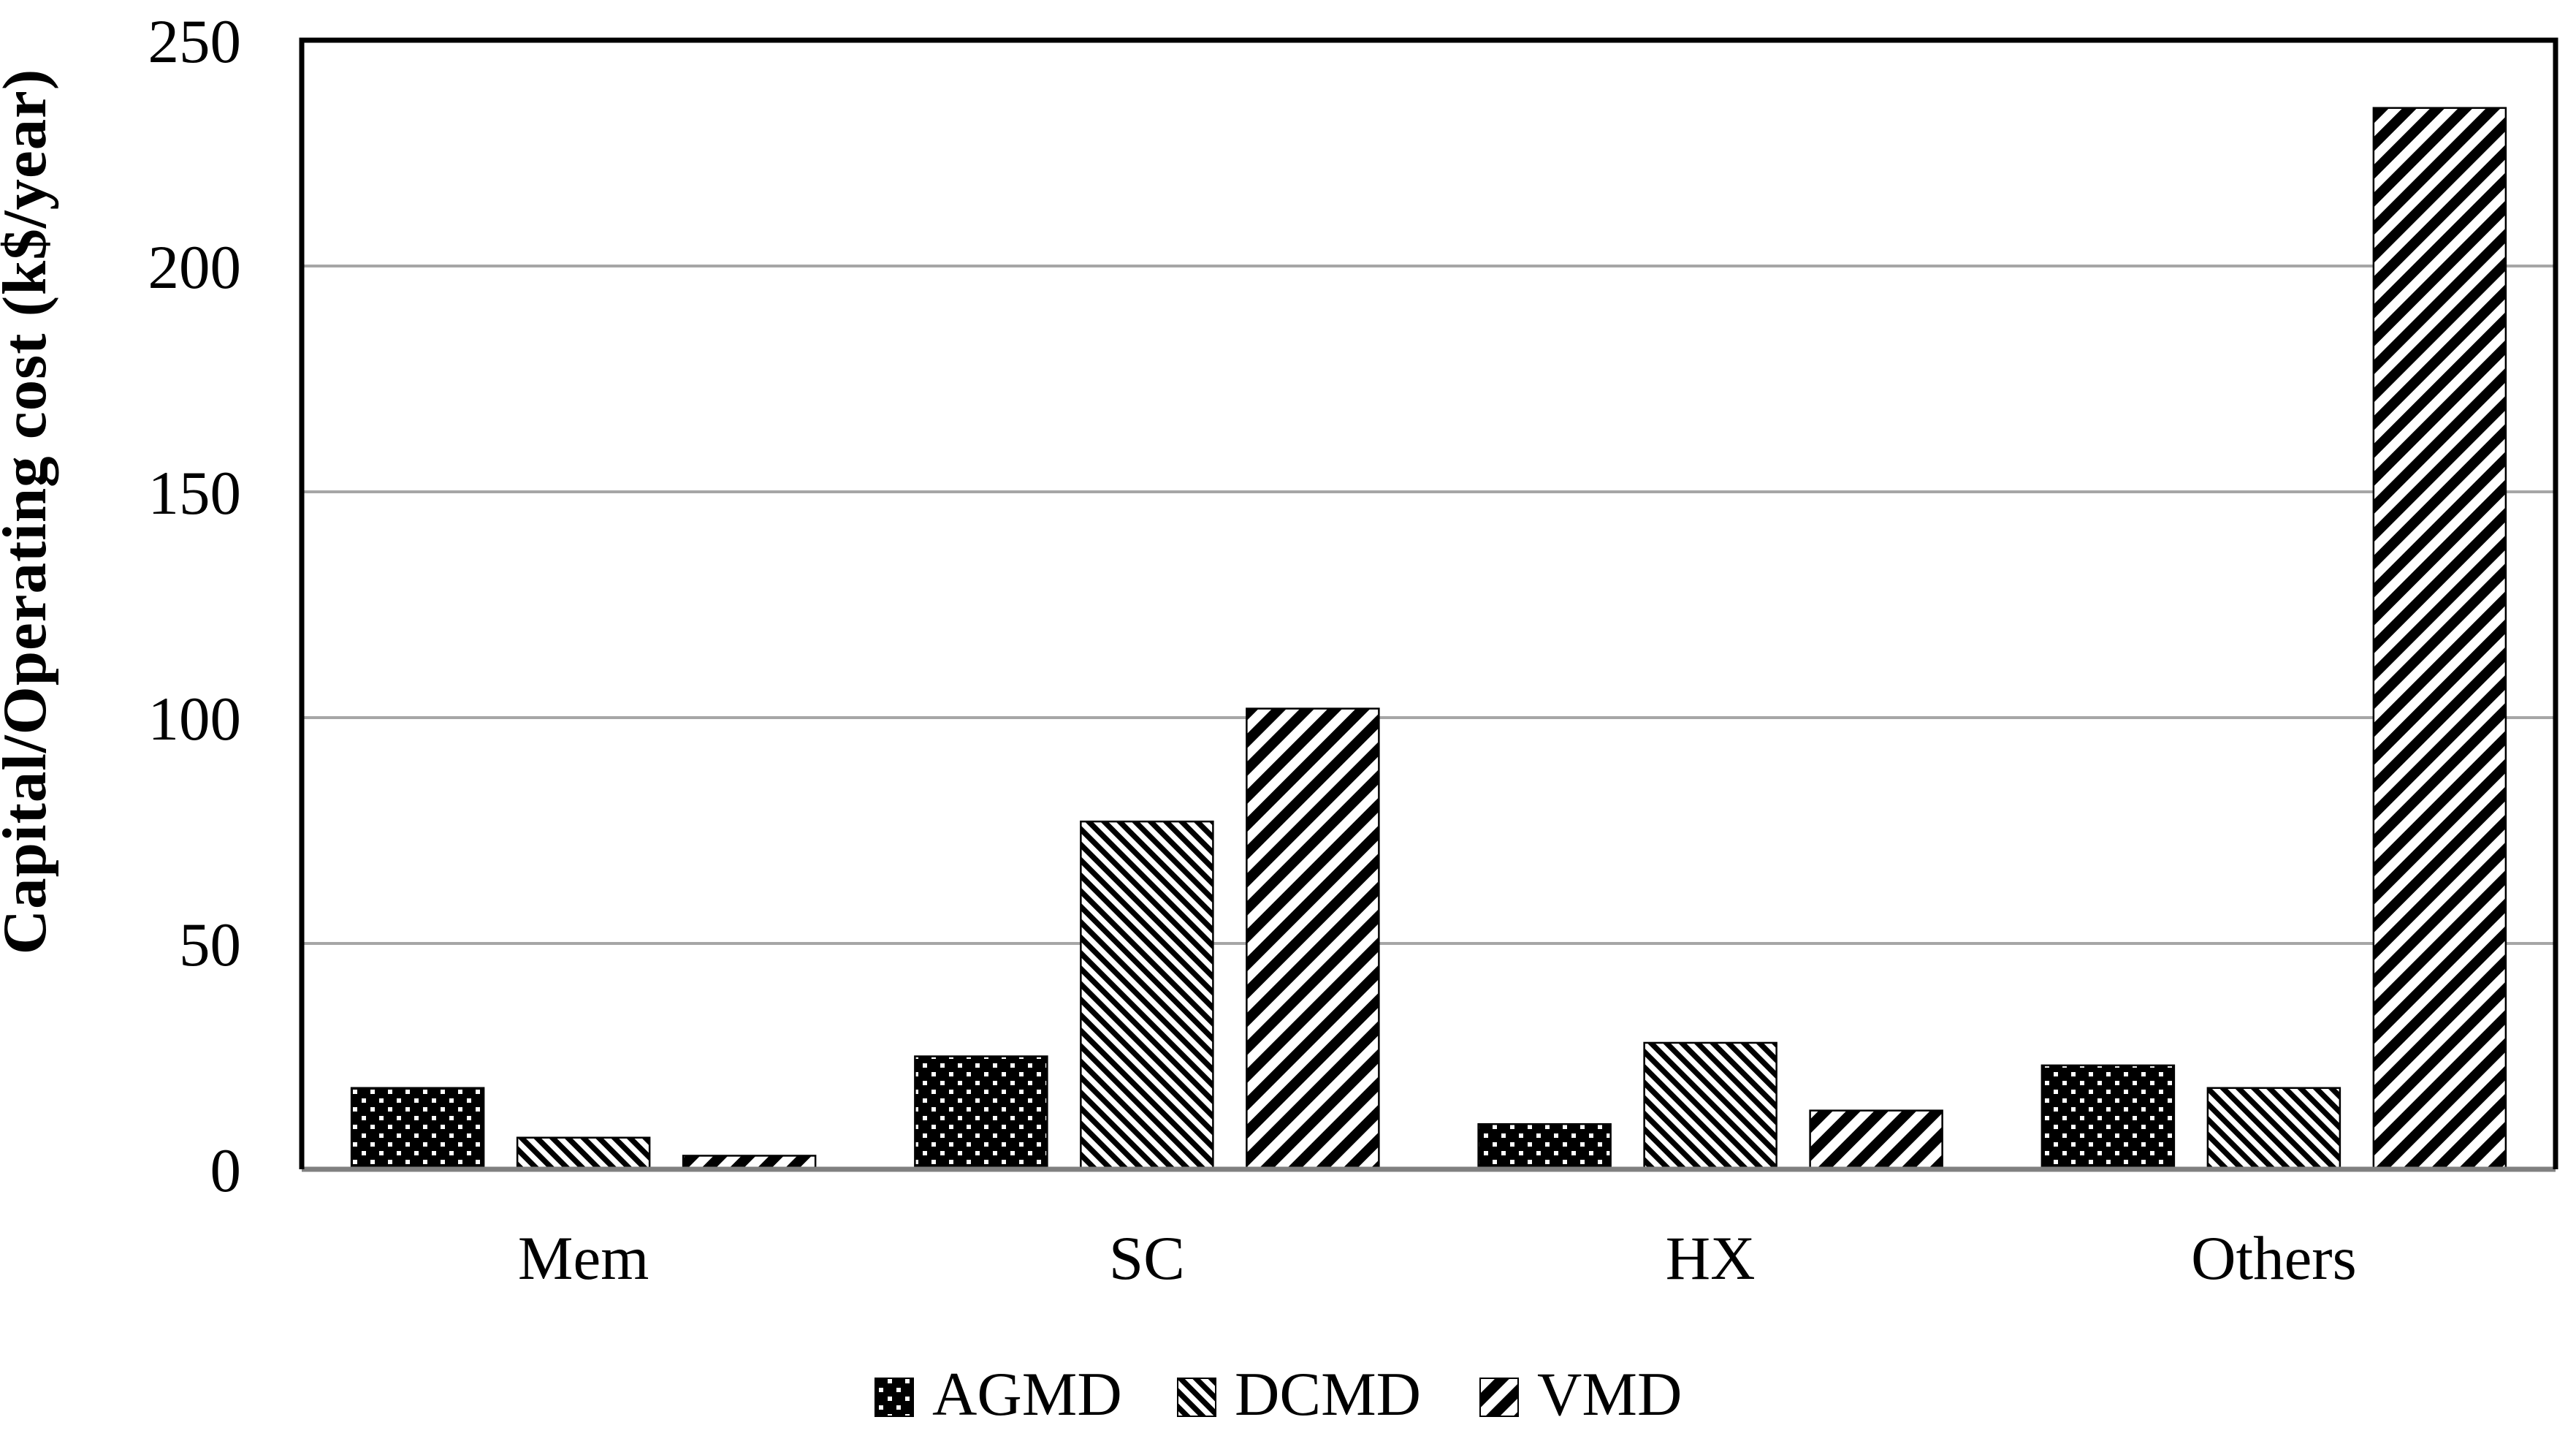 The width and height of the screenshot is (2576, 1436). I want to click on bar-dcmd-mem, so click(583, 1153).